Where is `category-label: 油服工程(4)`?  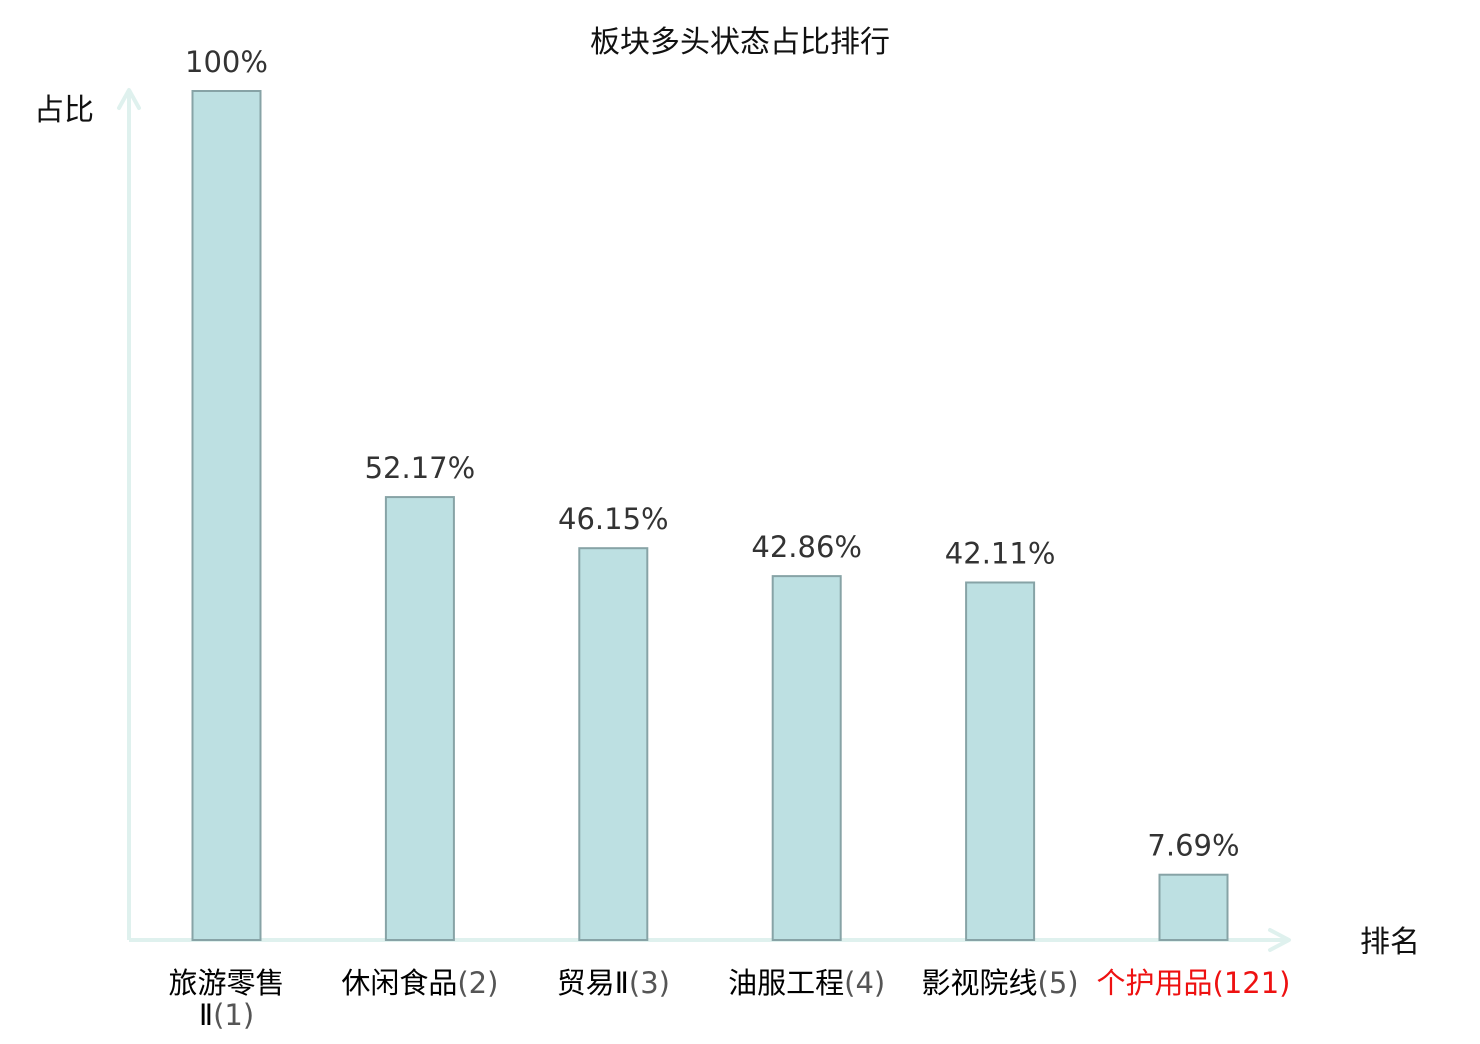 category-label: 油服工程(4) is located at coordinates (806, 983).